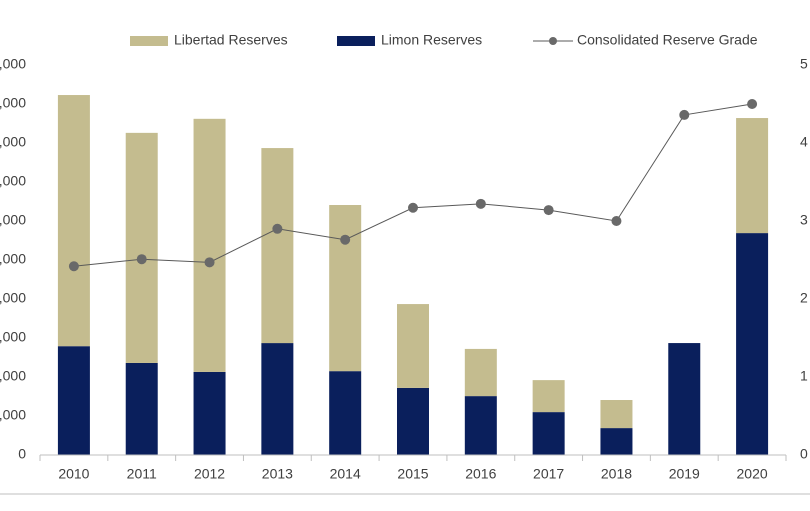  I want to click on y-tick-label: 900,000, so click(13, 103).